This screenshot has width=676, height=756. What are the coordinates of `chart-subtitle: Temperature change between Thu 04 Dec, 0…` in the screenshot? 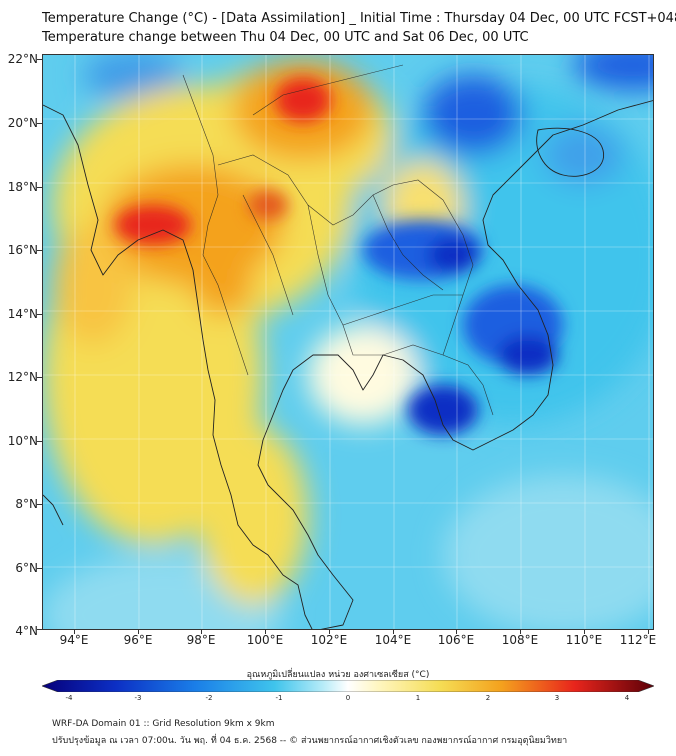 It's located at (285, 37).